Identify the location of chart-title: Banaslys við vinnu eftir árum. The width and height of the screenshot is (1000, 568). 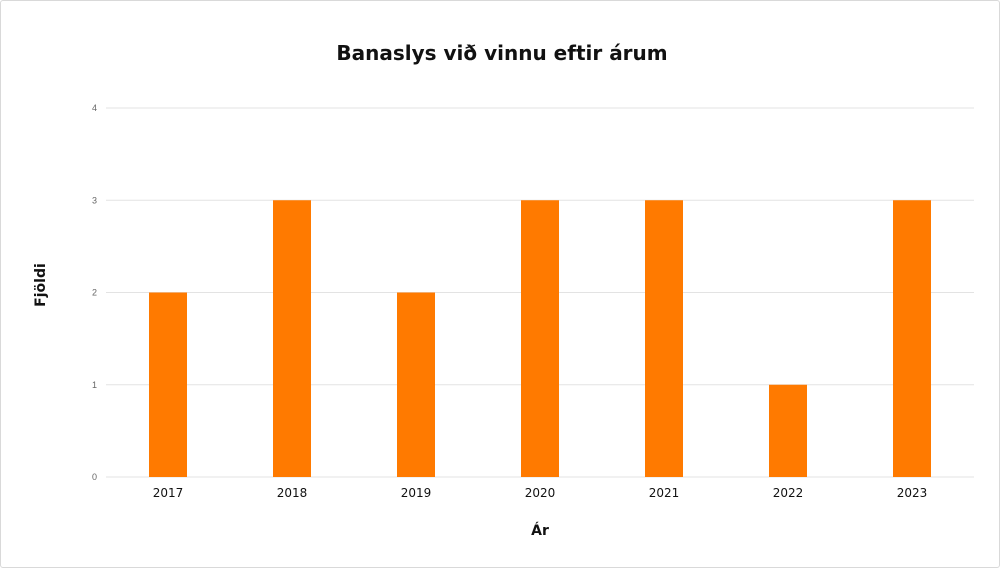
(501, 53).